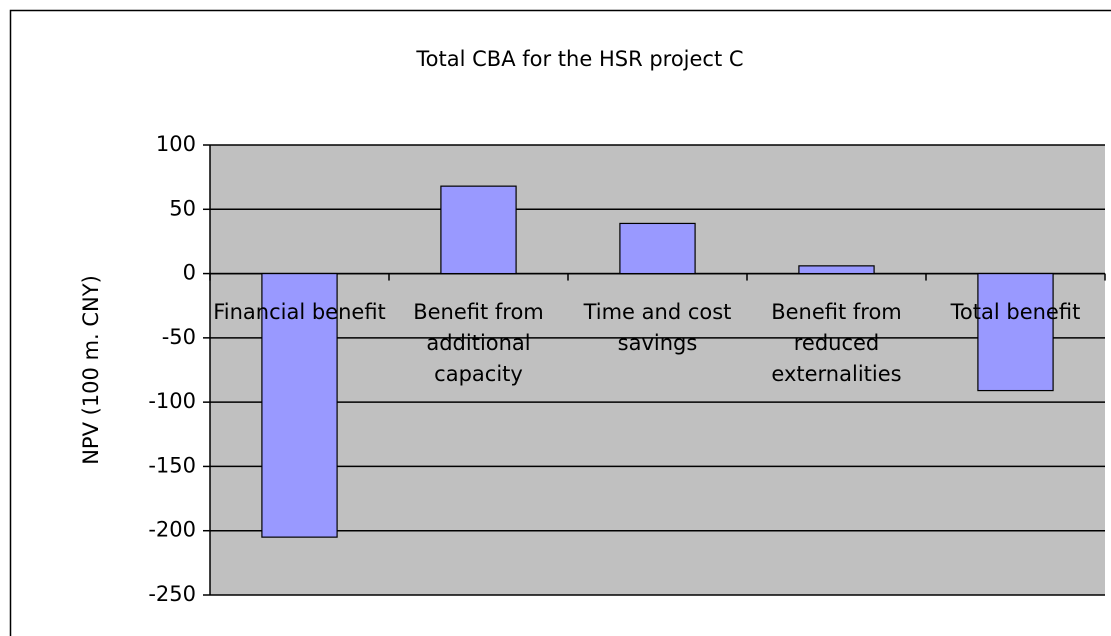 The width and height of the screenshot is (1111, 636). I want to click on y-tick-label: -250, so click(172, 594).